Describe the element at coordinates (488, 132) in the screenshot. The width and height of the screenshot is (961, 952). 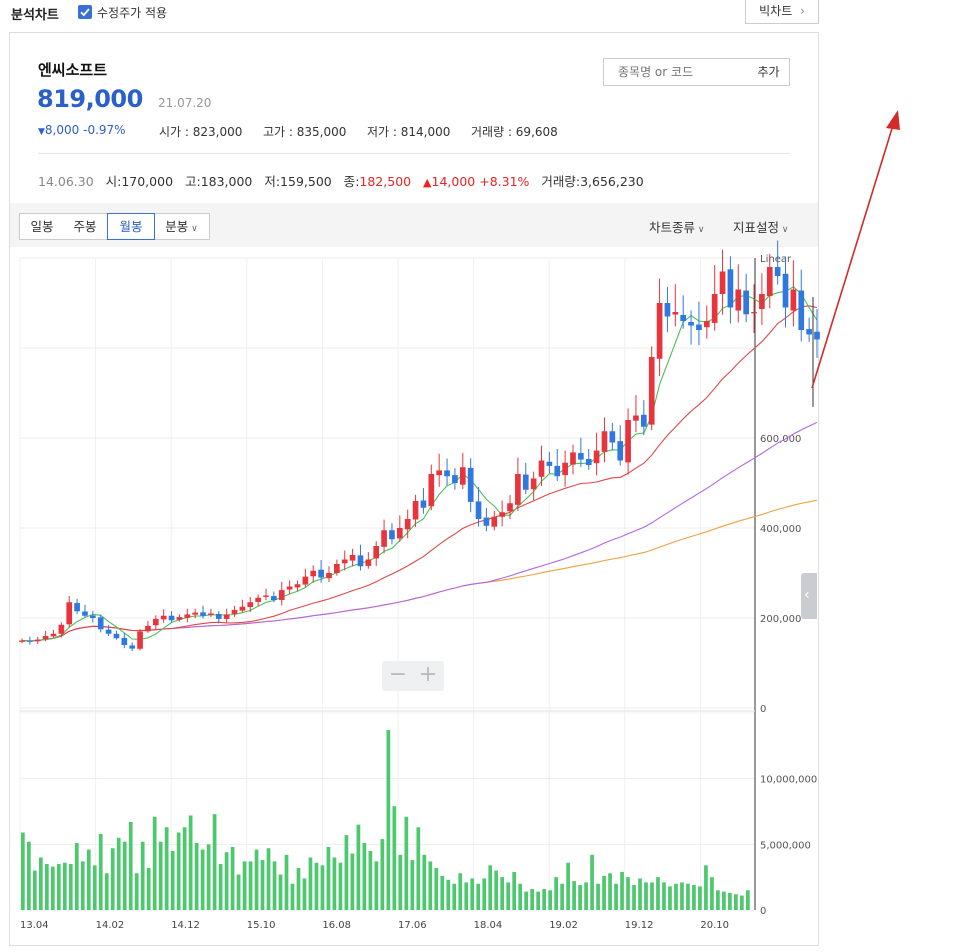
I see `stat-label: 거래량` at that location.